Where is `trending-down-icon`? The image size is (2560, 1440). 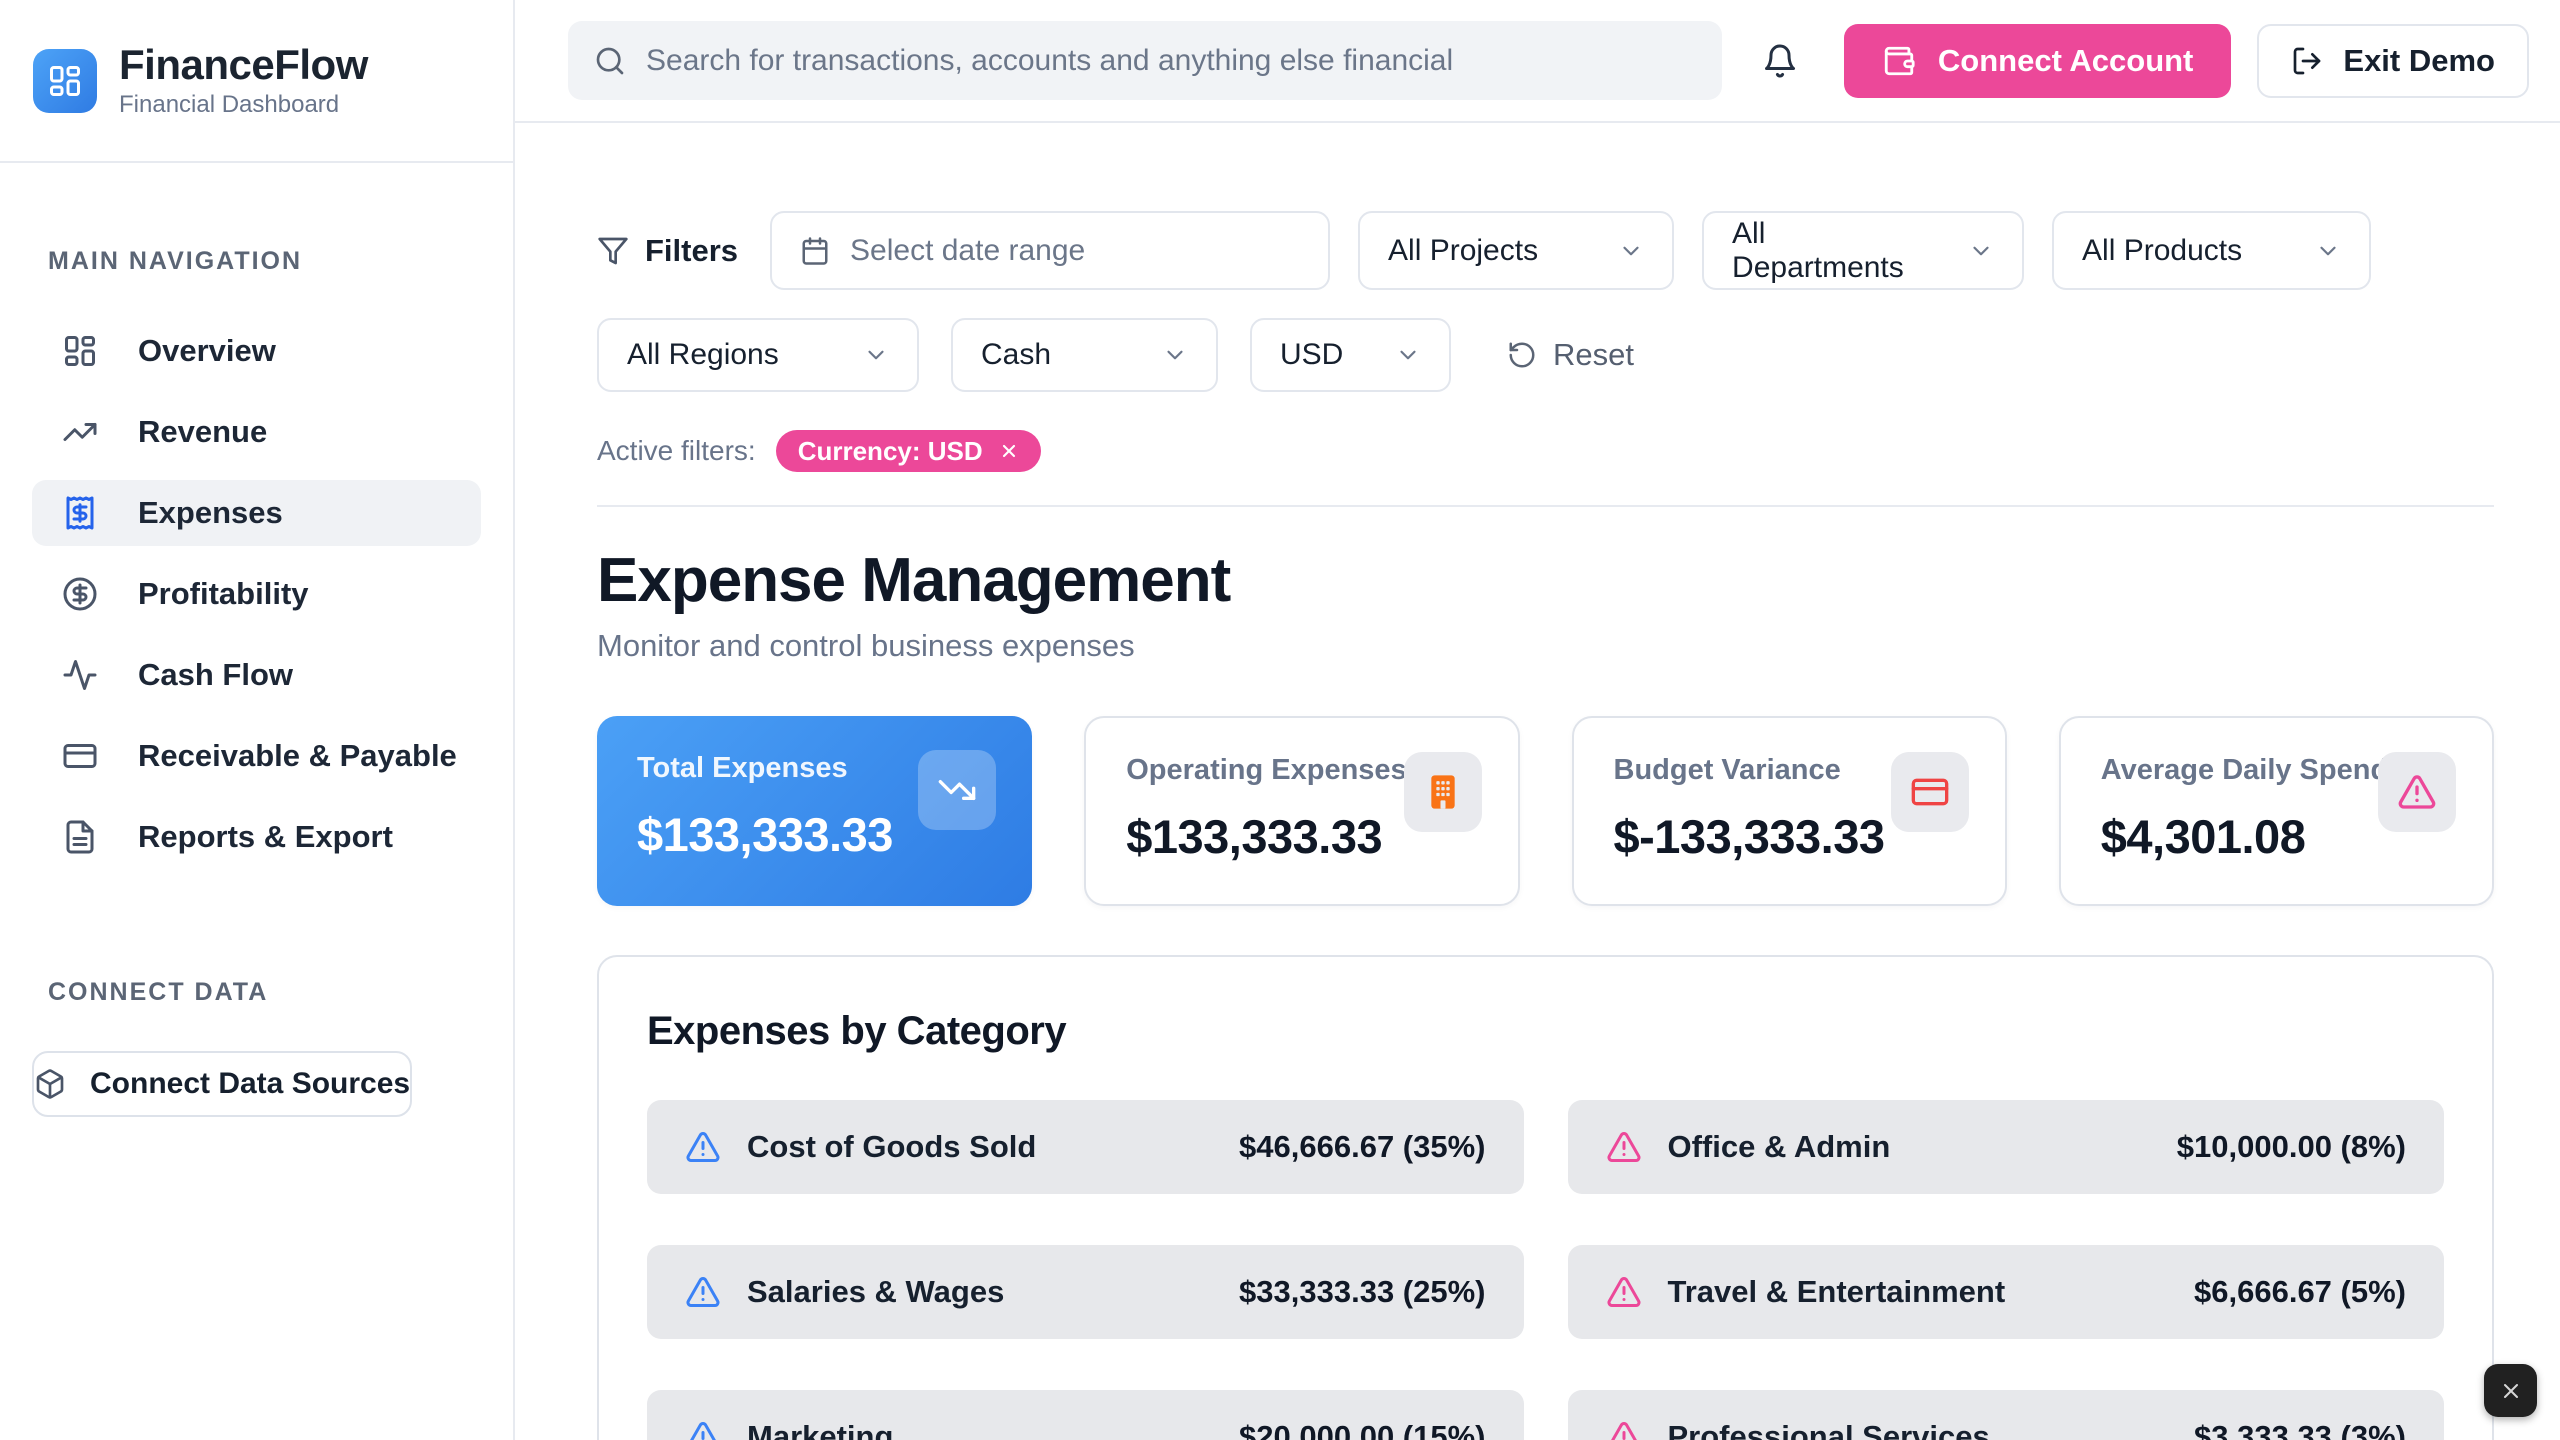
trending-down-icon is located at coordinates (957, 790).